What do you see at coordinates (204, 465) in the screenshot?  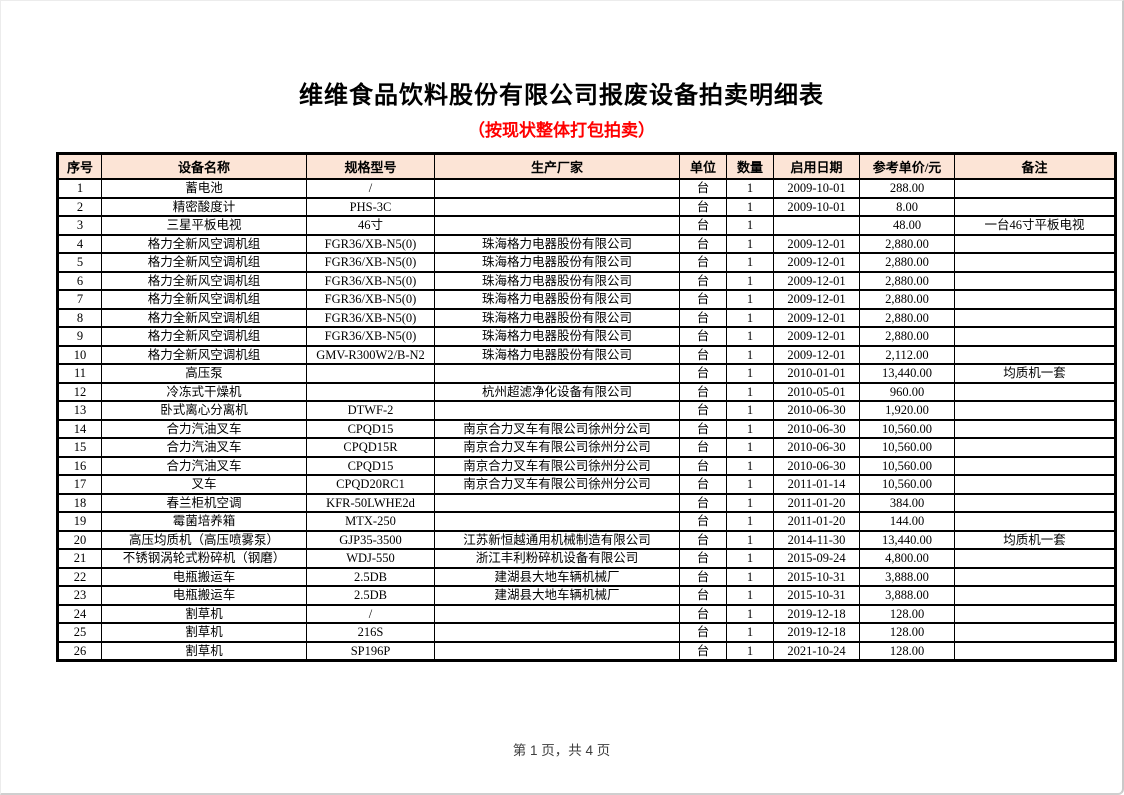 I see `table-cell: 合力汽油叉车` at bounding box center [204, 465].